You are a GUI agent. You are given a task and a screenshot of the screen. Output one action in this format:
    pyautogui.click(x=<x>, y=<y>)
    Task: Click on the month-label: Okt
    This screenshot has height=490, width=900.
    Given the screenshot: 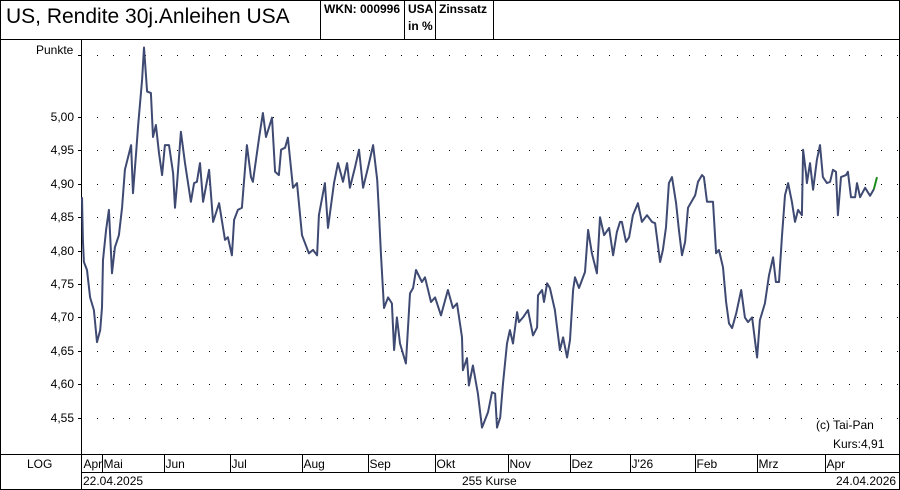 What is the action you would take?
    pyautogui.click(x=446, y=464)
    